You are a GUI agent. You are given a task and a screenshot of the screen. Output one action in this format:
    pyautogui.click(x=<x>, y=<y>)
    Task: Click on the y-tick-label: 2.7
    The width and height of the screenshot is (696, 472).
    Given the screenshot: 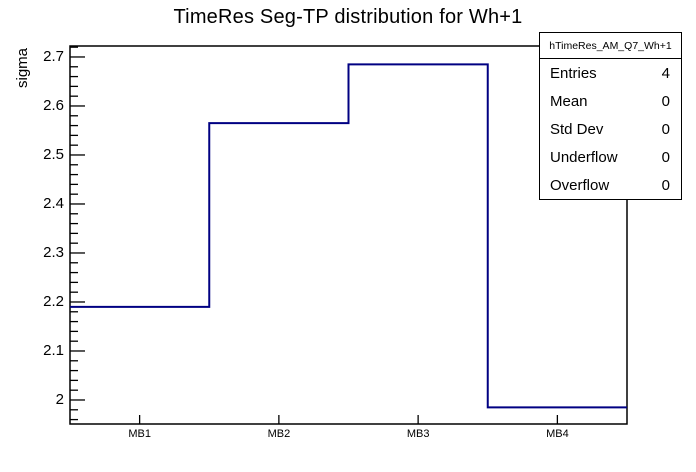 What is the action you would take?
    pyautogui.click(x=53, y=57)
    